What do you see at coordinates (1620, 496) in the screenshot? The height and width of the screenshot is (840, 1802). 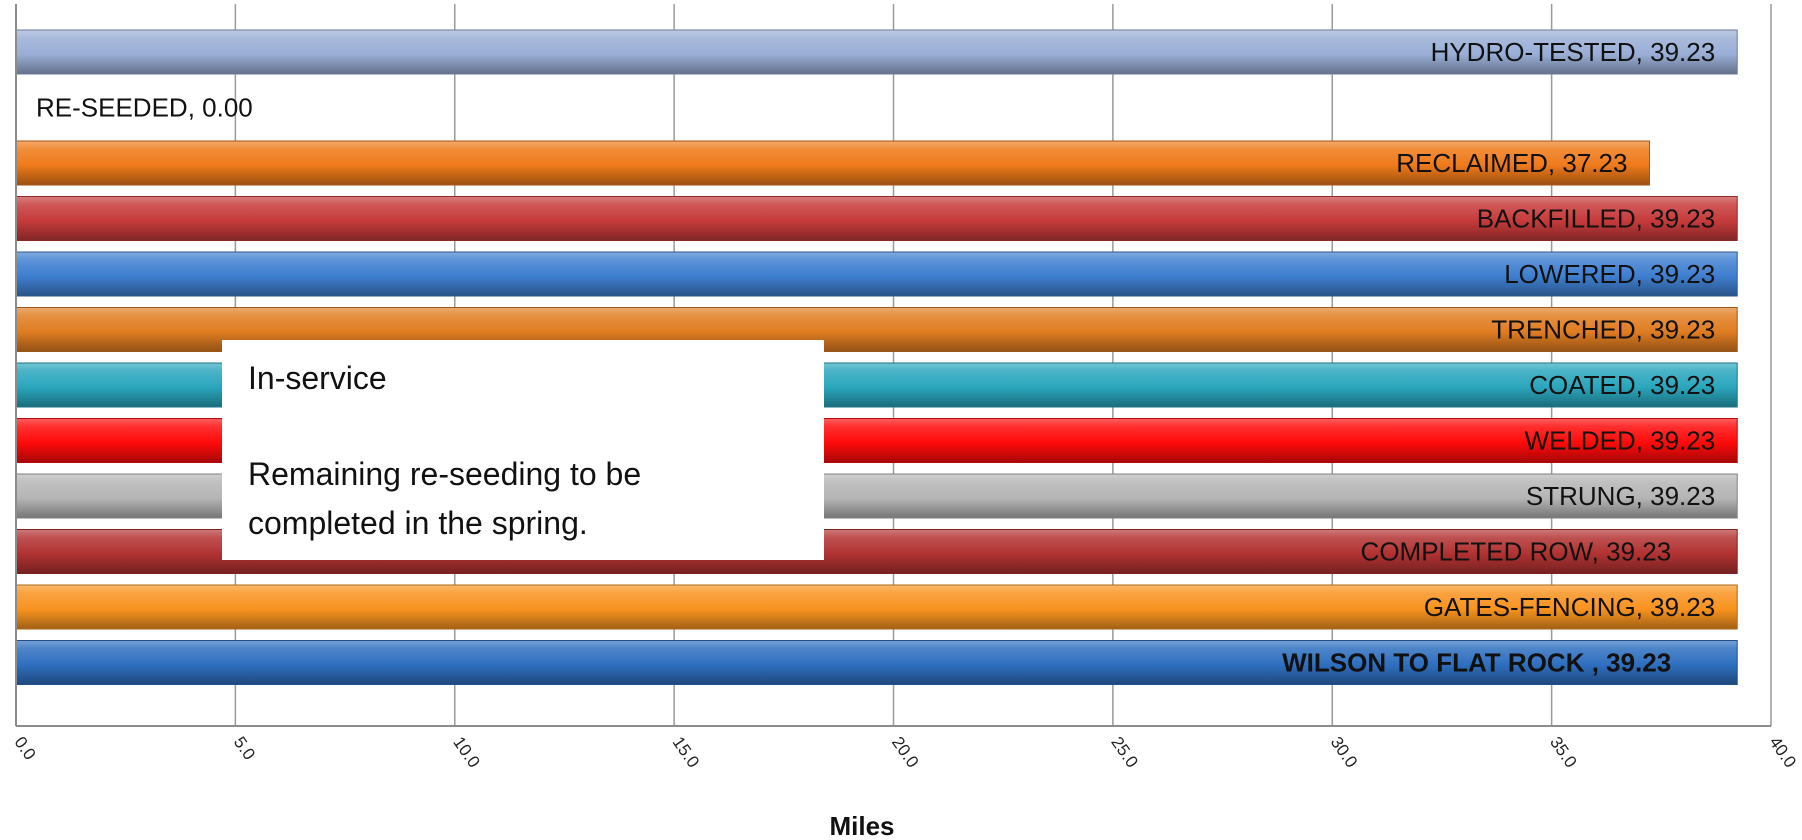 I see `bar-data-label: STRUNG, 39.23` at bounding box center [1620, 496].